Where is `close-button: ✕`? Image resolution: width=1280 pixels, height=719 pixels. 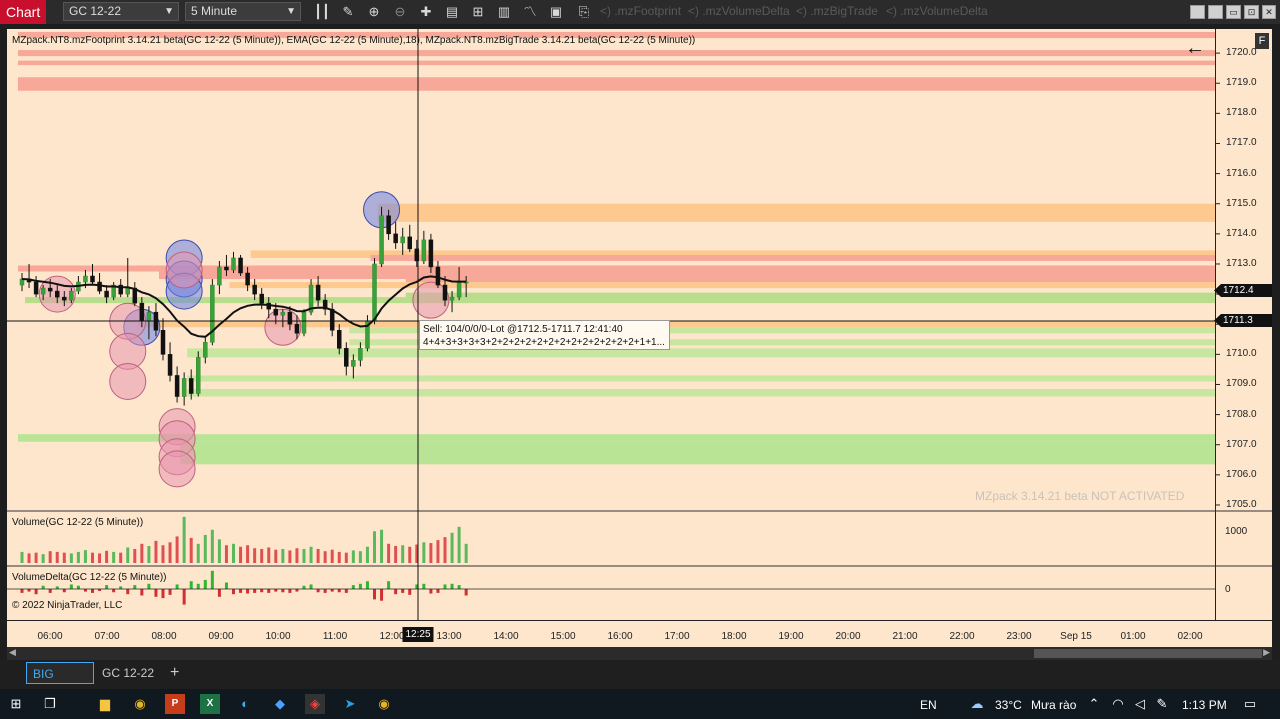
close-button: ✕ is located at coordinates (1269, 12).